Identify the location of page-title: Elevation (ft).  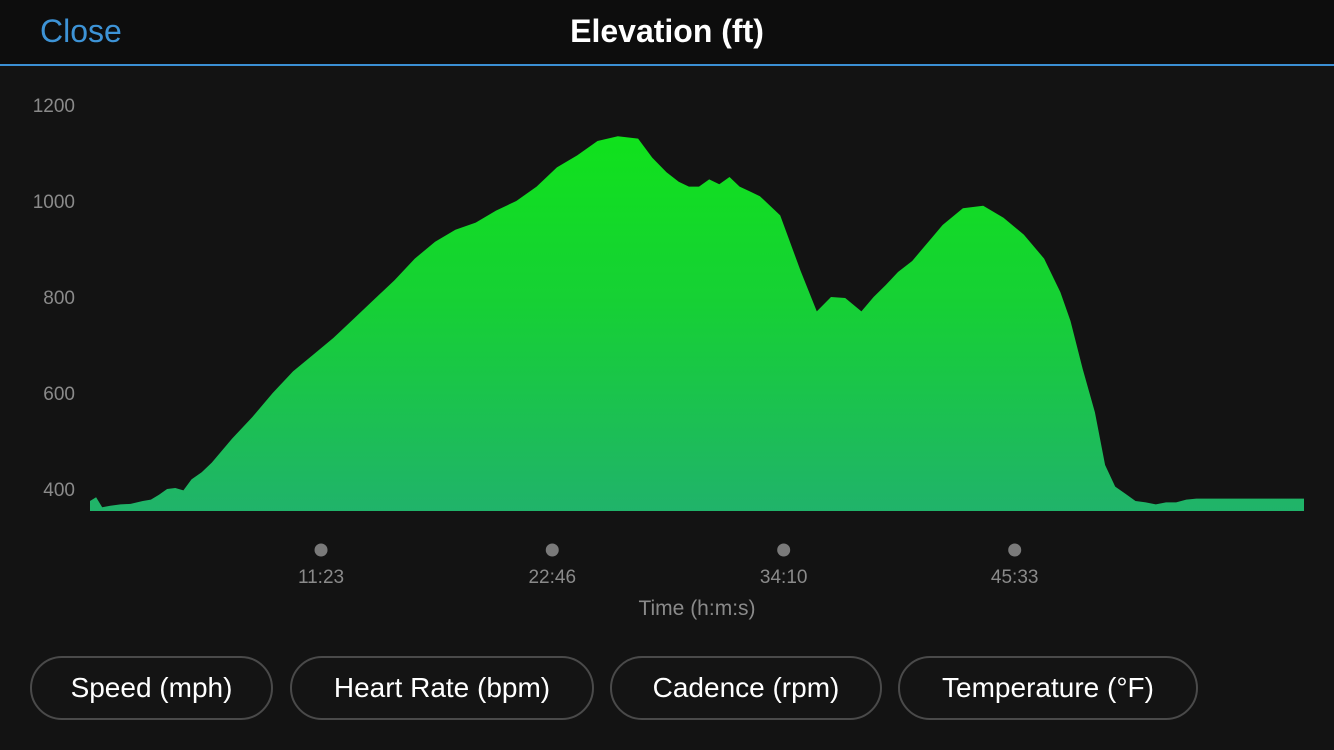
(667, 31).